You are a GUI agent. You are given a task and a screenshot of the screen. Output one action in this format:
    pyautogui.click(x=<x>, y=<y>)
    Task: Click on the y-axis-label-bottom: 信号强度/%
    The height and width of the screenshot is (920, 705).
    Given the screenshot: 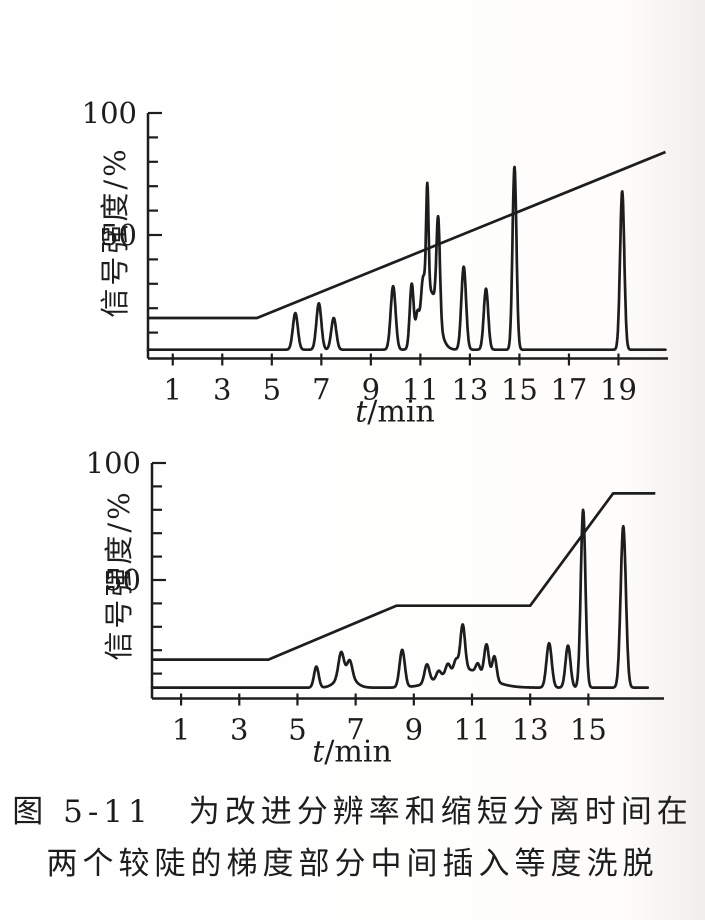 What is the action you would take?
    pyautogui.click(x=119, y=575)
    